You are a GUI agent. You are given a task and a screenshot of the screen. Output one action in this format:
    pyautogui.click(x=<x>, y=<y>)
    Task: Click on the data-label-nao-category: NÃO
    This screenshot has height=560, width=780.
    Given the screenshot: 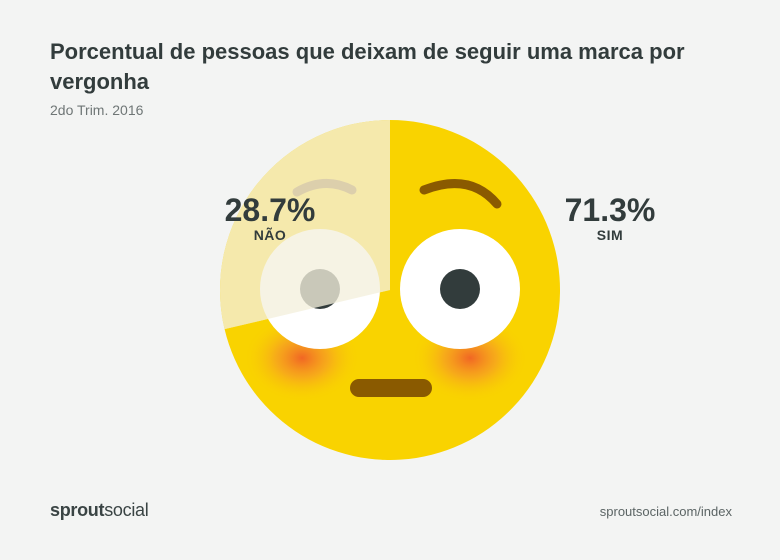 What is the action you would take?
    pyautogui.click(x=270, y=235)
    